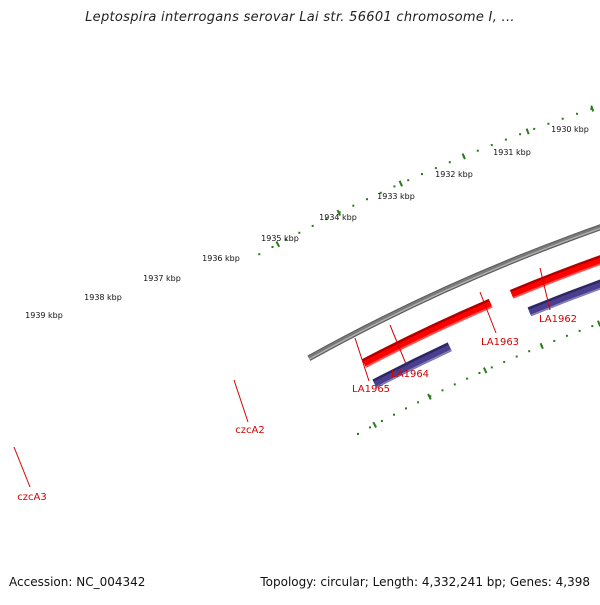  Describe the element at coordinates (558, 319) in the screenshot. I see `gene-label-LA1962: LA1962` at that location.